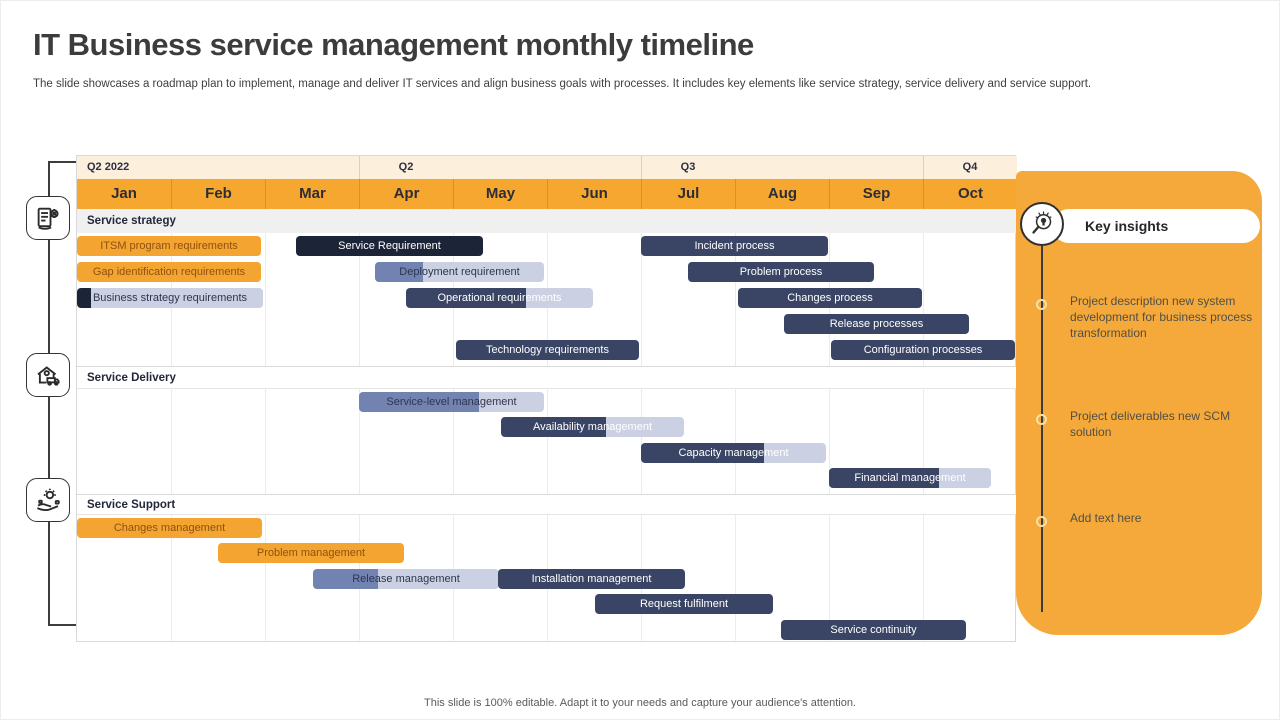  I want to click on section-label-service-support: Service Support, so click(547, 504).